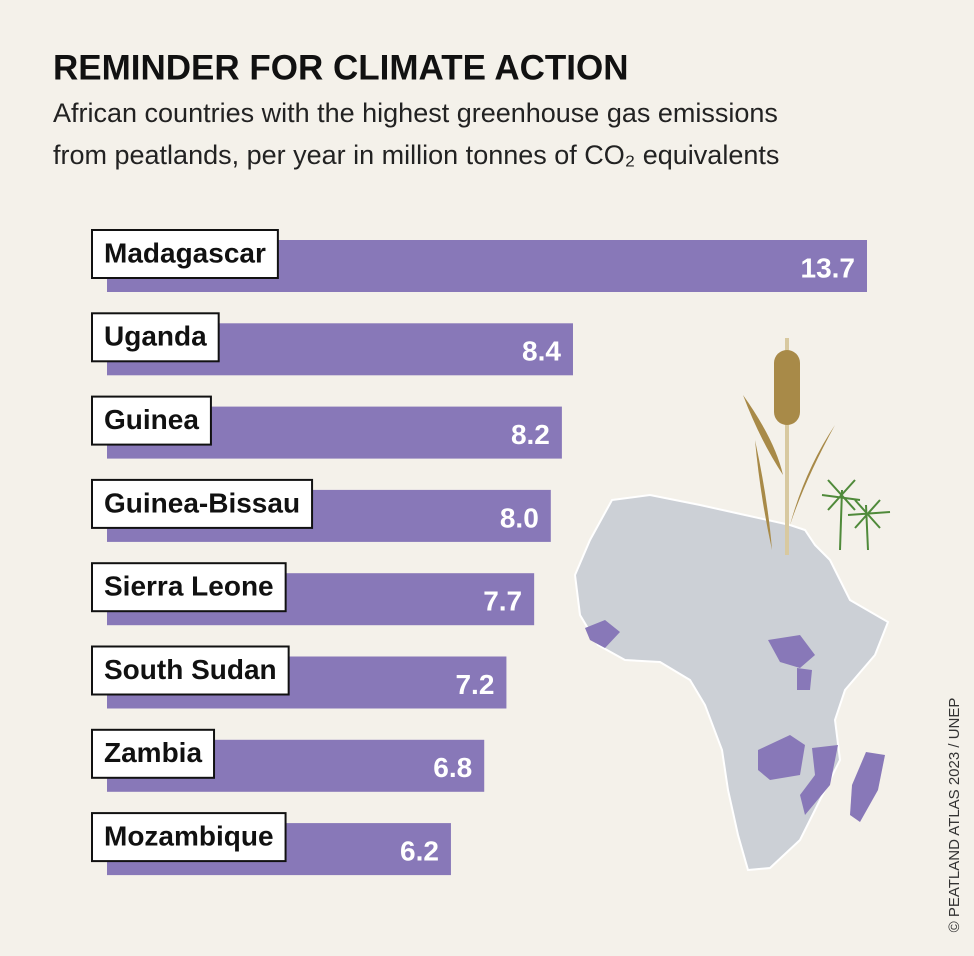 The image size is (974, 956). Describe the element at coordinates (341, 67) in the screenshot. I see `chart-title: REMINDER FOR CLIMATE ACTION` at that location.